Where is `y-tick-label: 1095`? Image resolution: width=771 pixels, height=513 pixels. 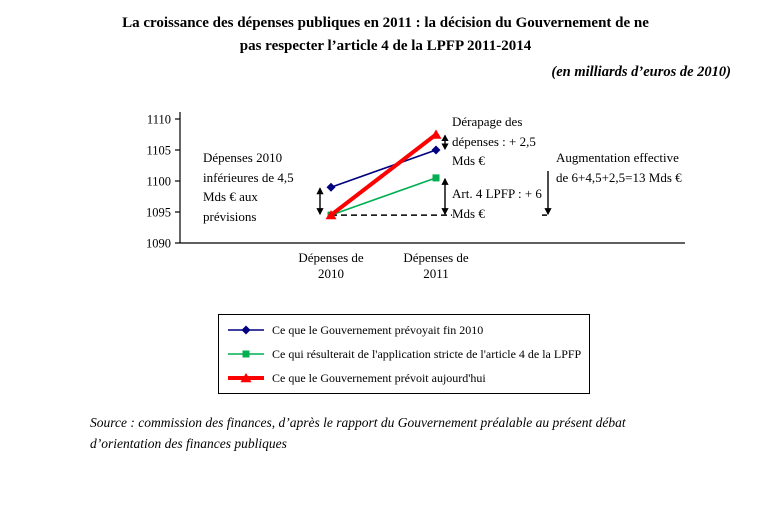 y-tick-label: 1095 is located at coordinates (158, 213).